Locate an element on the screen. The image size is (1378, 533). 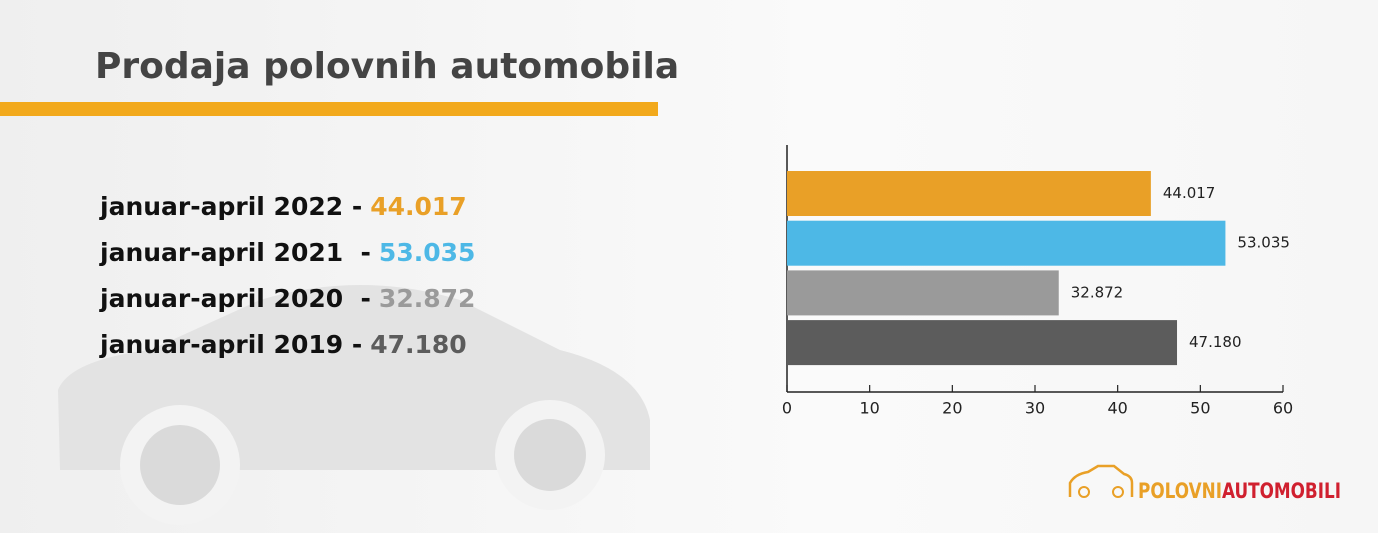
x-tick-label: 0 is located at coordinates (787, 408).